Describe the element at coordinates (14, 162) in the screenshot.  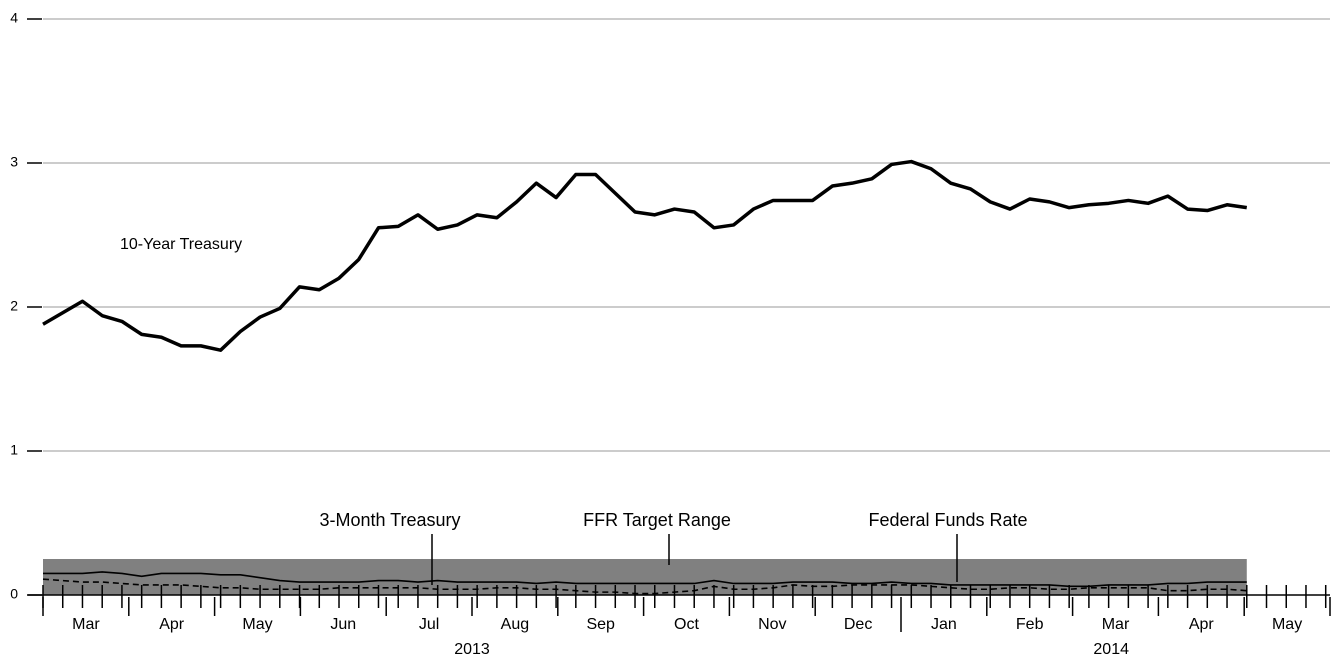
I see `y-tick-label: 3` at that location.